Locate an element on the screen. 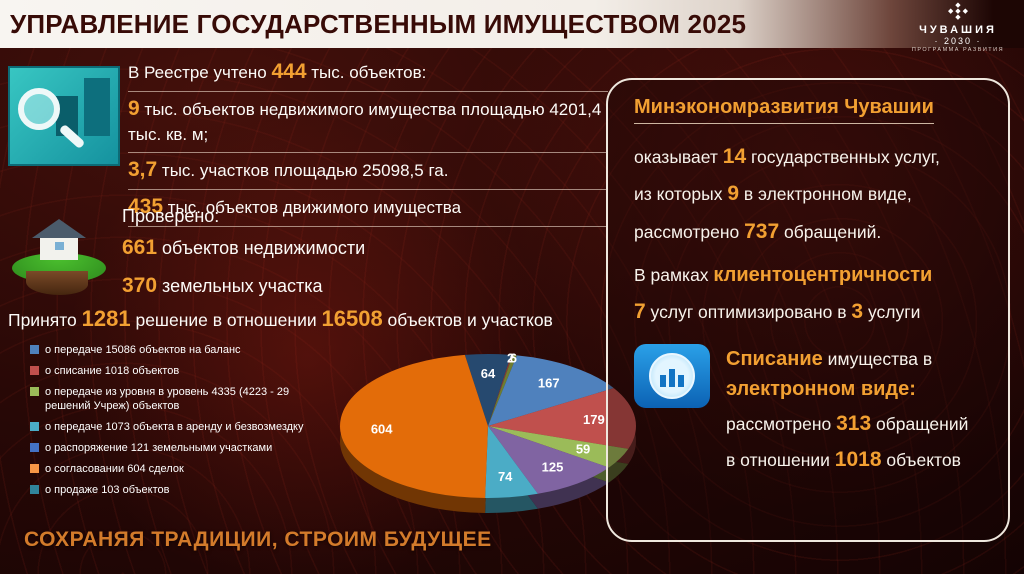  writeoff-icon is located at coordinates (672, 376).